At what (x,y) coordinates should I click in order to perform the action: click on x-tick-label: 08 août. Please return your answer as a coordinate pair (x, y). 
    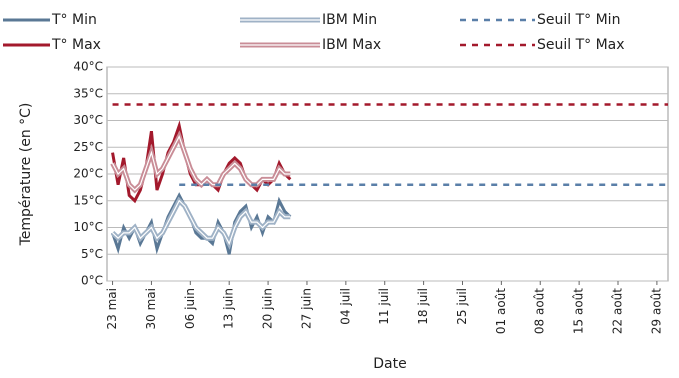
    Looking at the image, I should click on (540, 311).